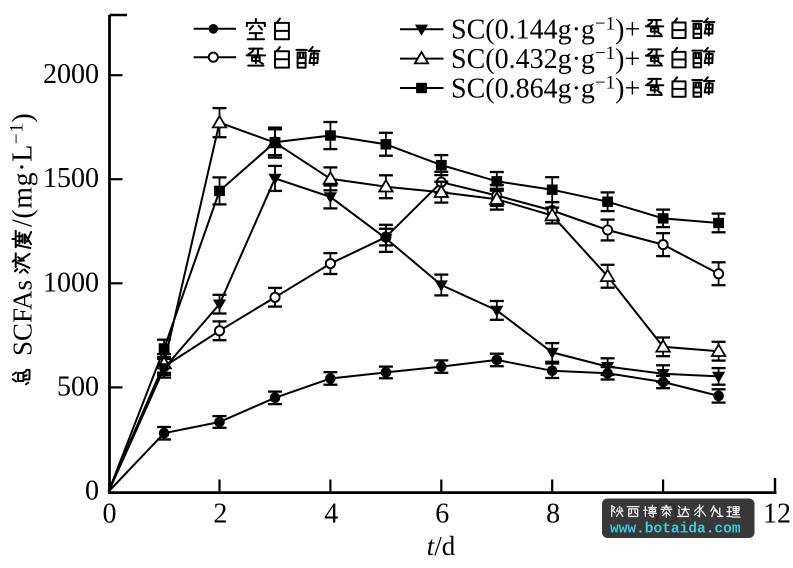 The width and height of the screenshot is (793, 568). What do you see at coordinates (78, 386) in the screenshot?
I see `svg-text: 500` at bounding box center [78, 386].